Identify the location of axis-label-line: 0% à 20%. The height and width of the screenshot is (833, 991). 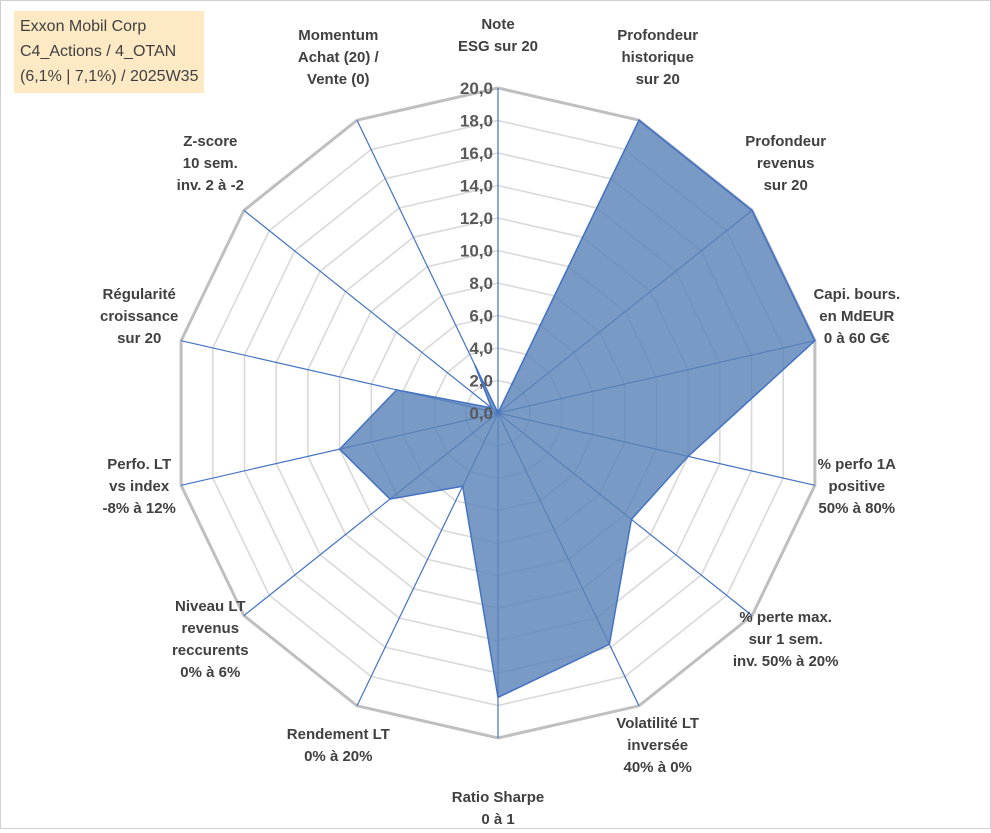
(338, 756).